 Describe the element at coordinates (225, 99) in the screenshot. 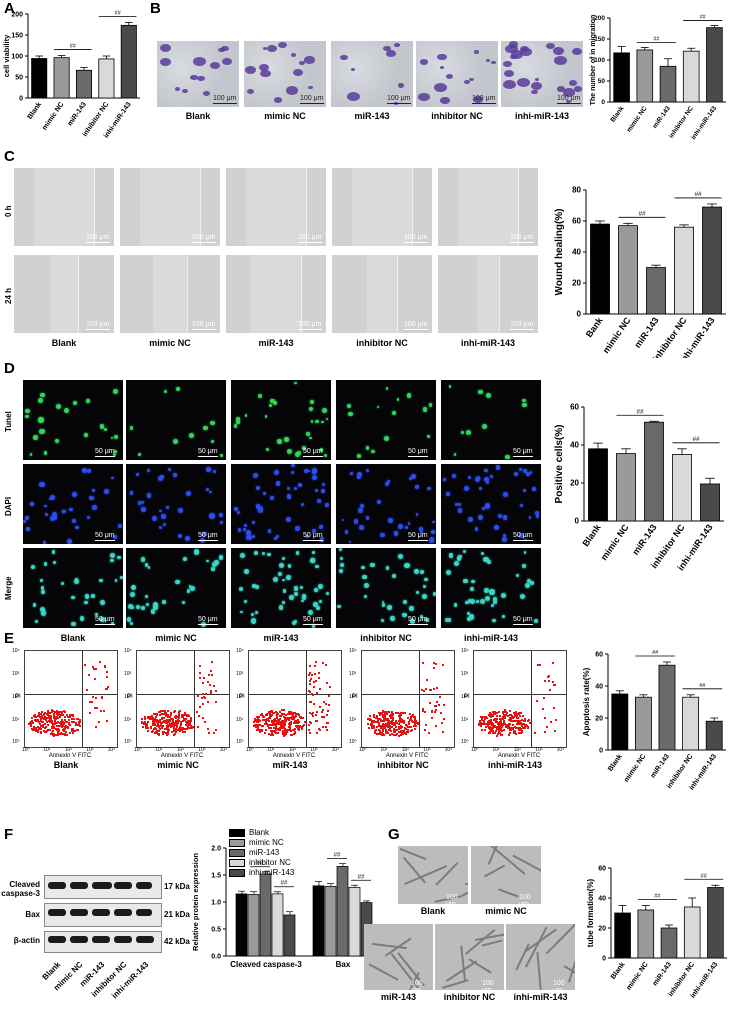

I see `scale-bar: 100 μm` at that location.